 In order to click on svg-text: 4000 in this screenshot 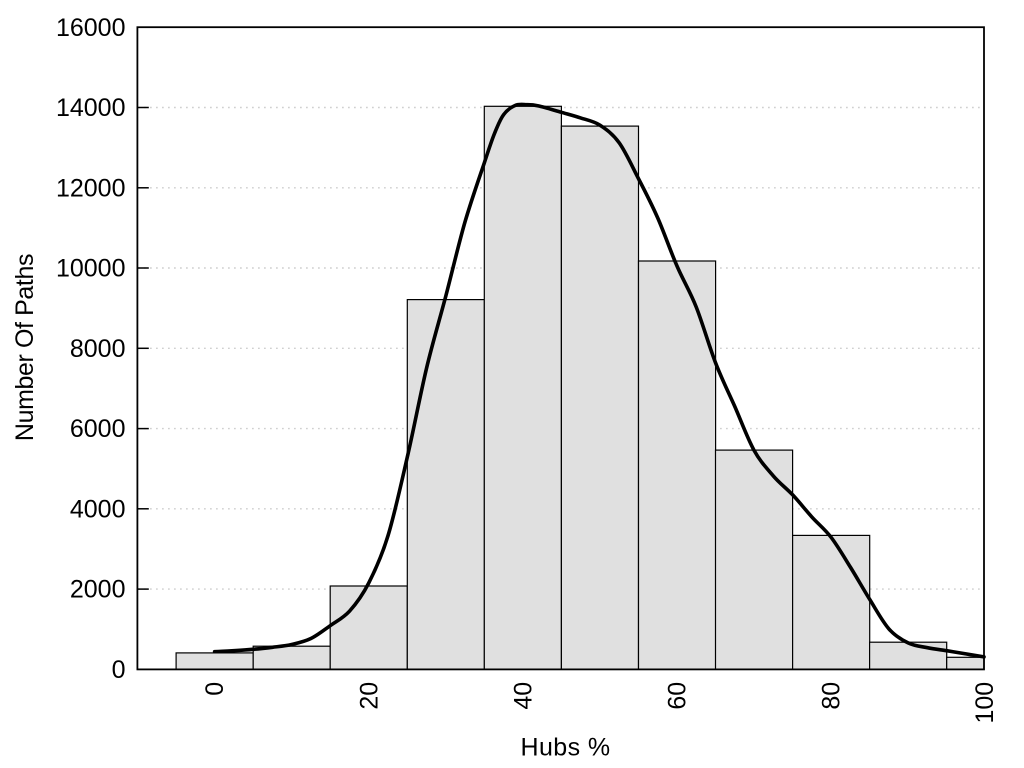, I will do `click(98, 509)`.